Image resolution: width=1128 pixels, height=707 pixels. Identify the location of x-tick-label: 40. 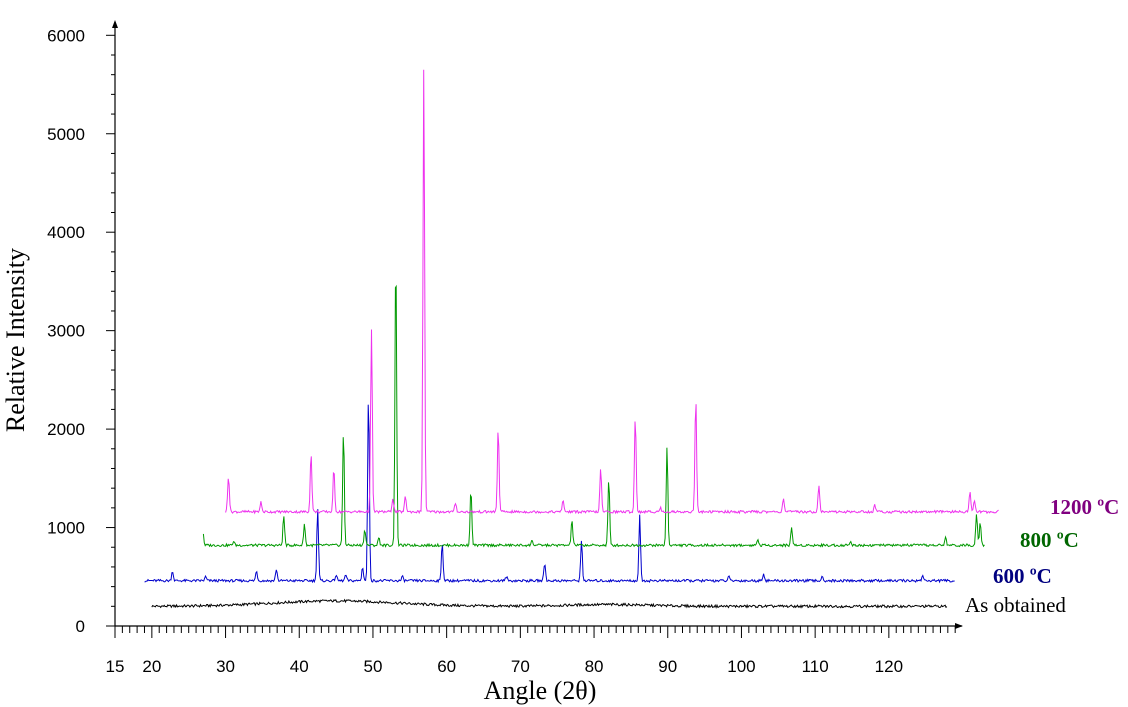
(299, 666).